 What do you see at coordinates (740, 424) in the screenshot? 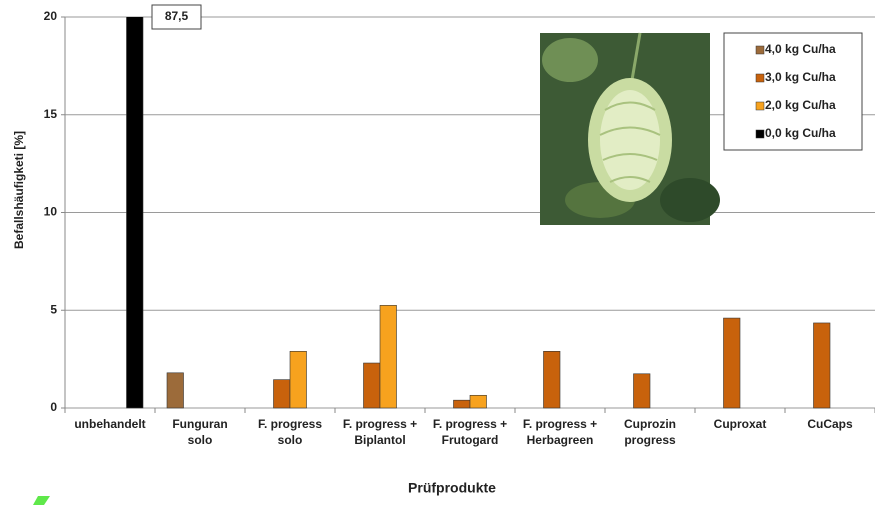
I see `x-tick-label: Cuproxat` at bounding box center [740, 424].